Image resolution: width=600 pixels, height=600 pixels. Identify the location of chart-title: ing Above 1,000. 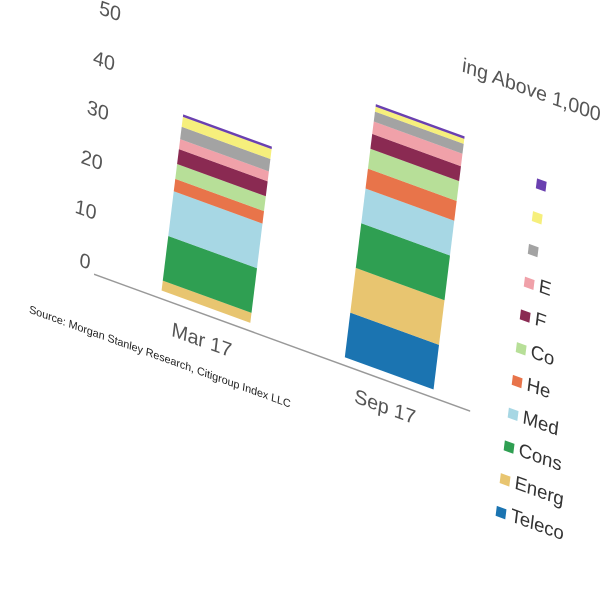
(530, 91).